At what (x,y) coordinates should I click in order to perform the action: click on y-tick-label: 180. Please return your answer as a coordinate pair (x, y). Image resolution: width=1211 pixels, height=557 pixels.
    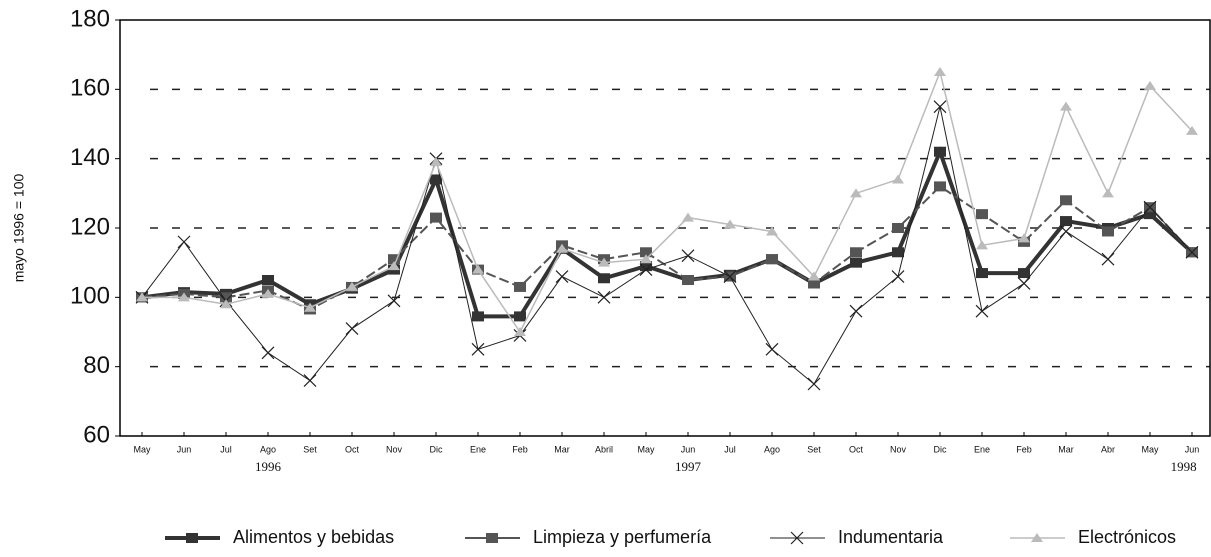
    Looking at the image, I should click on (90, 18).